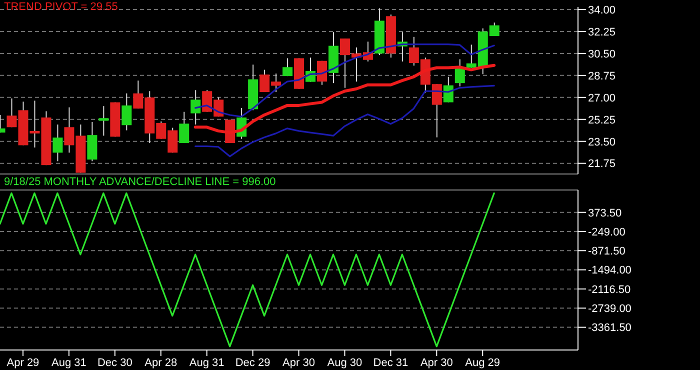  Describe the element at coordinates (114, 362) in the screenshot. I see `x-tick-label: Dec 30` at that location.